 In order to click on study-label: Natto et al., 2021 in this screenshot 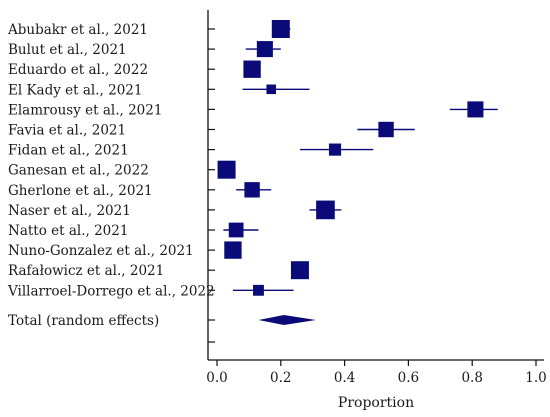, I will do `click(68, 231)`.